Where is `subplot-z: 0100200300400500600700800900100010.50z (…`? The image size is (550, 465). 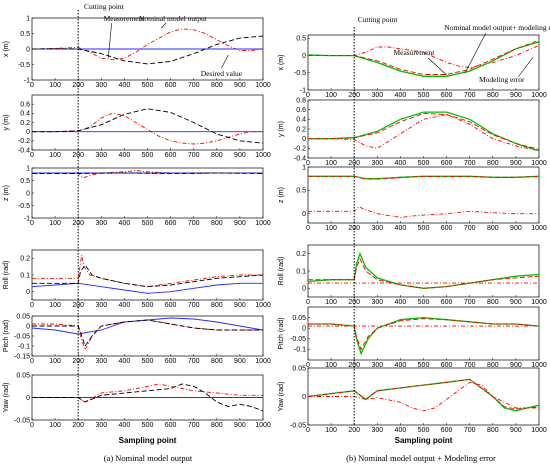
subplot-z: 0100200300400500600700800900100010.50z (… is located at coordinates (412, 198).